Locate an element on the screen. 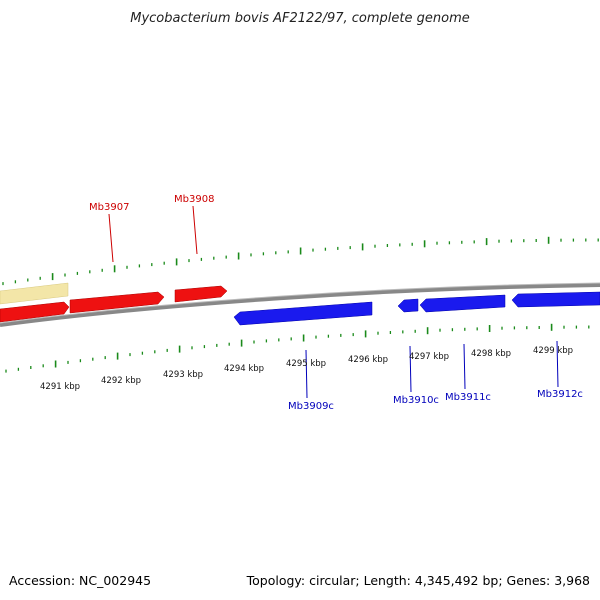  scale-label: 4292 kbp is located at coordinates (121, 381).